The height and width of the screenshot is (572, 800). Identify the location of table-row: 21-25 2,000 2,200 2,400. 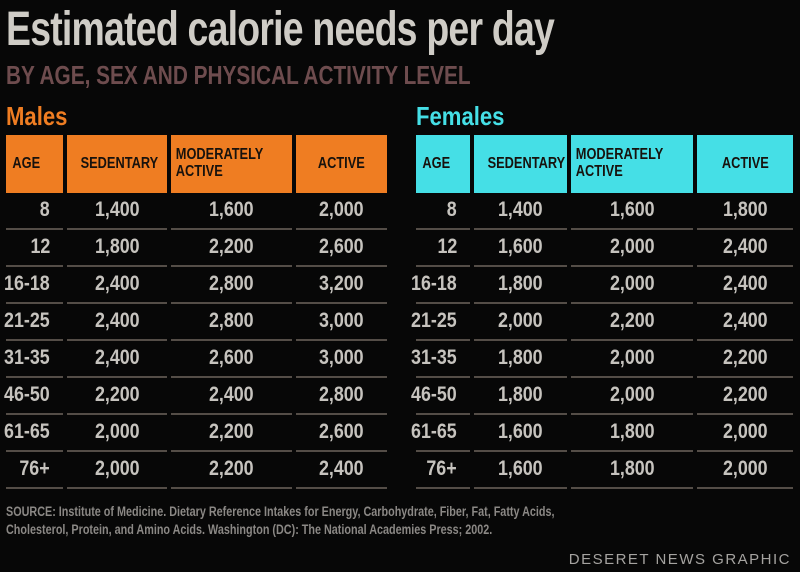
(602, 322).